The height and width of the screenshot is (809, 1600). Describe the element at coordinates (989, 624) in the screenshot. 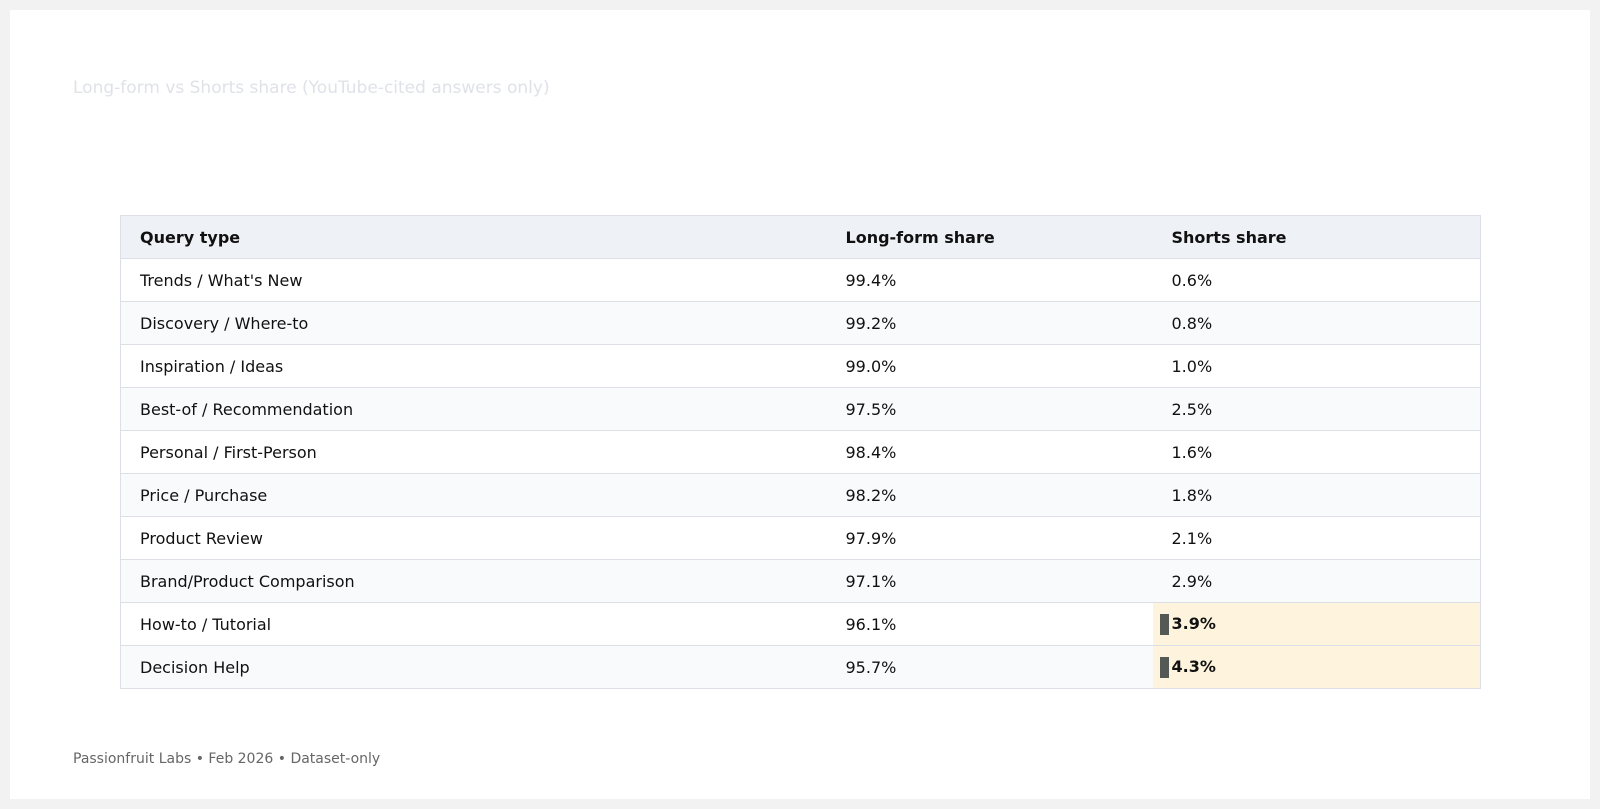

I see `longform-share-cell: 96.1%` at that location.